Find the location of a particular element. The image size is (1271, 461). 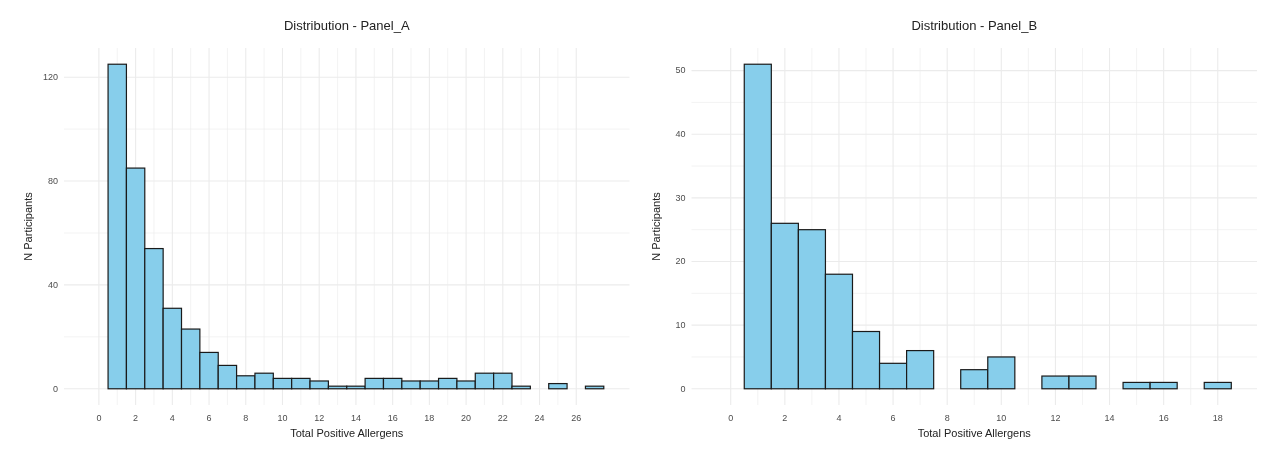

y-tick-label: 120 is located at coordinates (50, 77).